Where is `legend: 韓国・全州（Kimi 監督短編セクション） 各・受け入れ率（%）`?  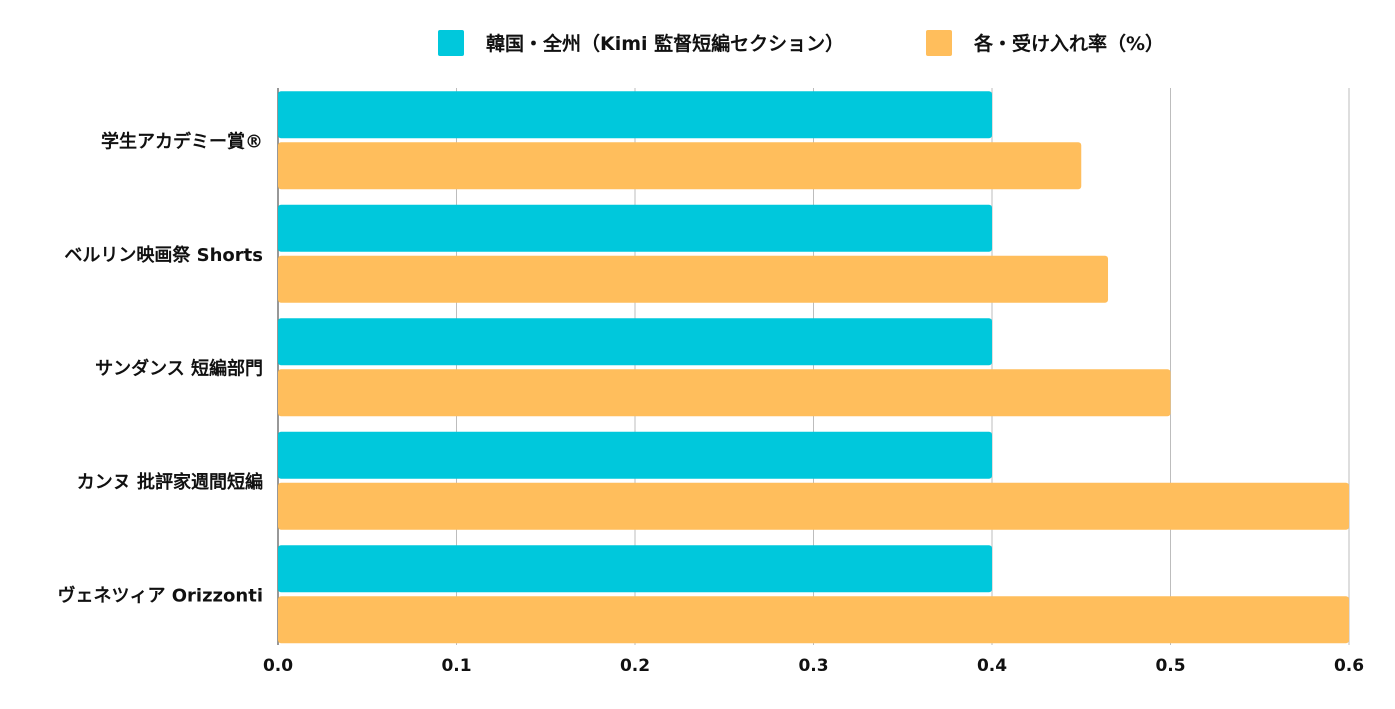 legend: 韓国・全州（Kimi 監督短編セクション） 各・受け入れ率（%） is located at coordinates (801, 43).